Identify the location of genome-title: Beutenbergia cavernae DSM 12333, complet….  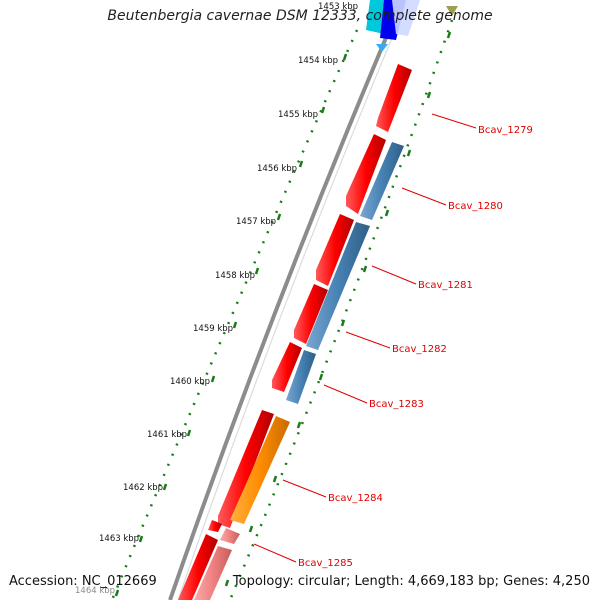
(300, 16).